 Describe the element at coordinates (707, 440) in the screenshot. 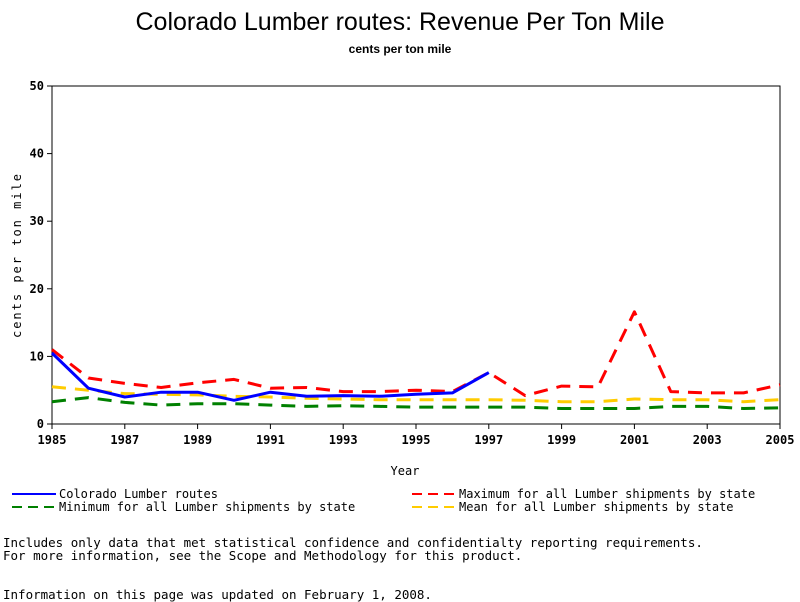

I see `x-tick-label: 2003` at that location.